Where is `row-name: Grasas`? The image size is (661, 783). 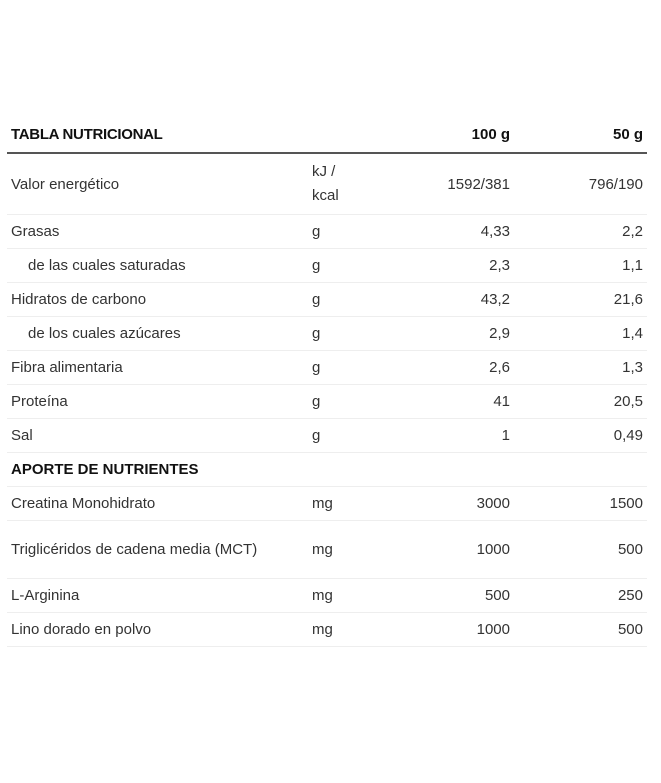 row-name: Grasas is located at coordinates (154, 231).